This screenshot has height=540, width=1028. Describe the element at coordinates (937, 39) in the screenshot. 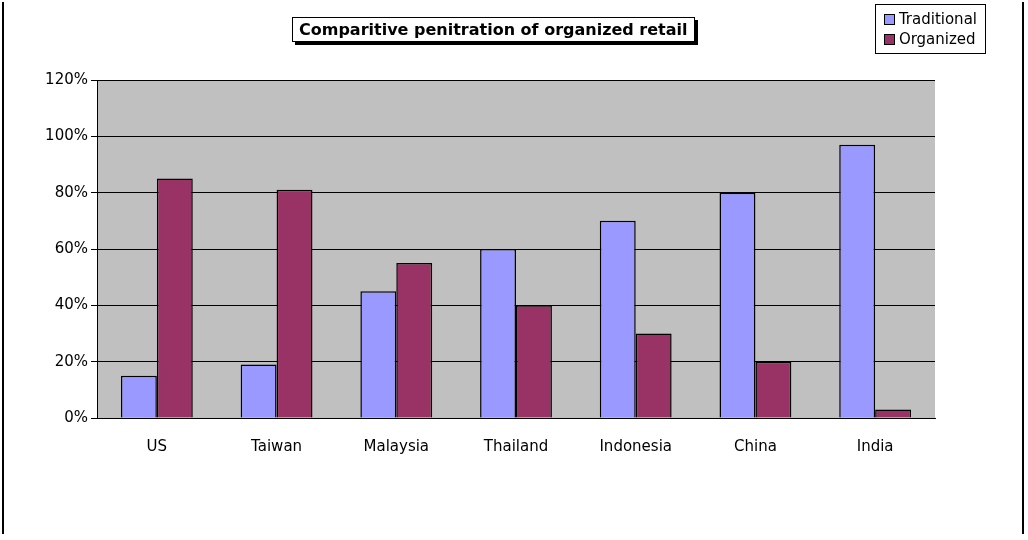

I see `legend-label: Organized` at that location.